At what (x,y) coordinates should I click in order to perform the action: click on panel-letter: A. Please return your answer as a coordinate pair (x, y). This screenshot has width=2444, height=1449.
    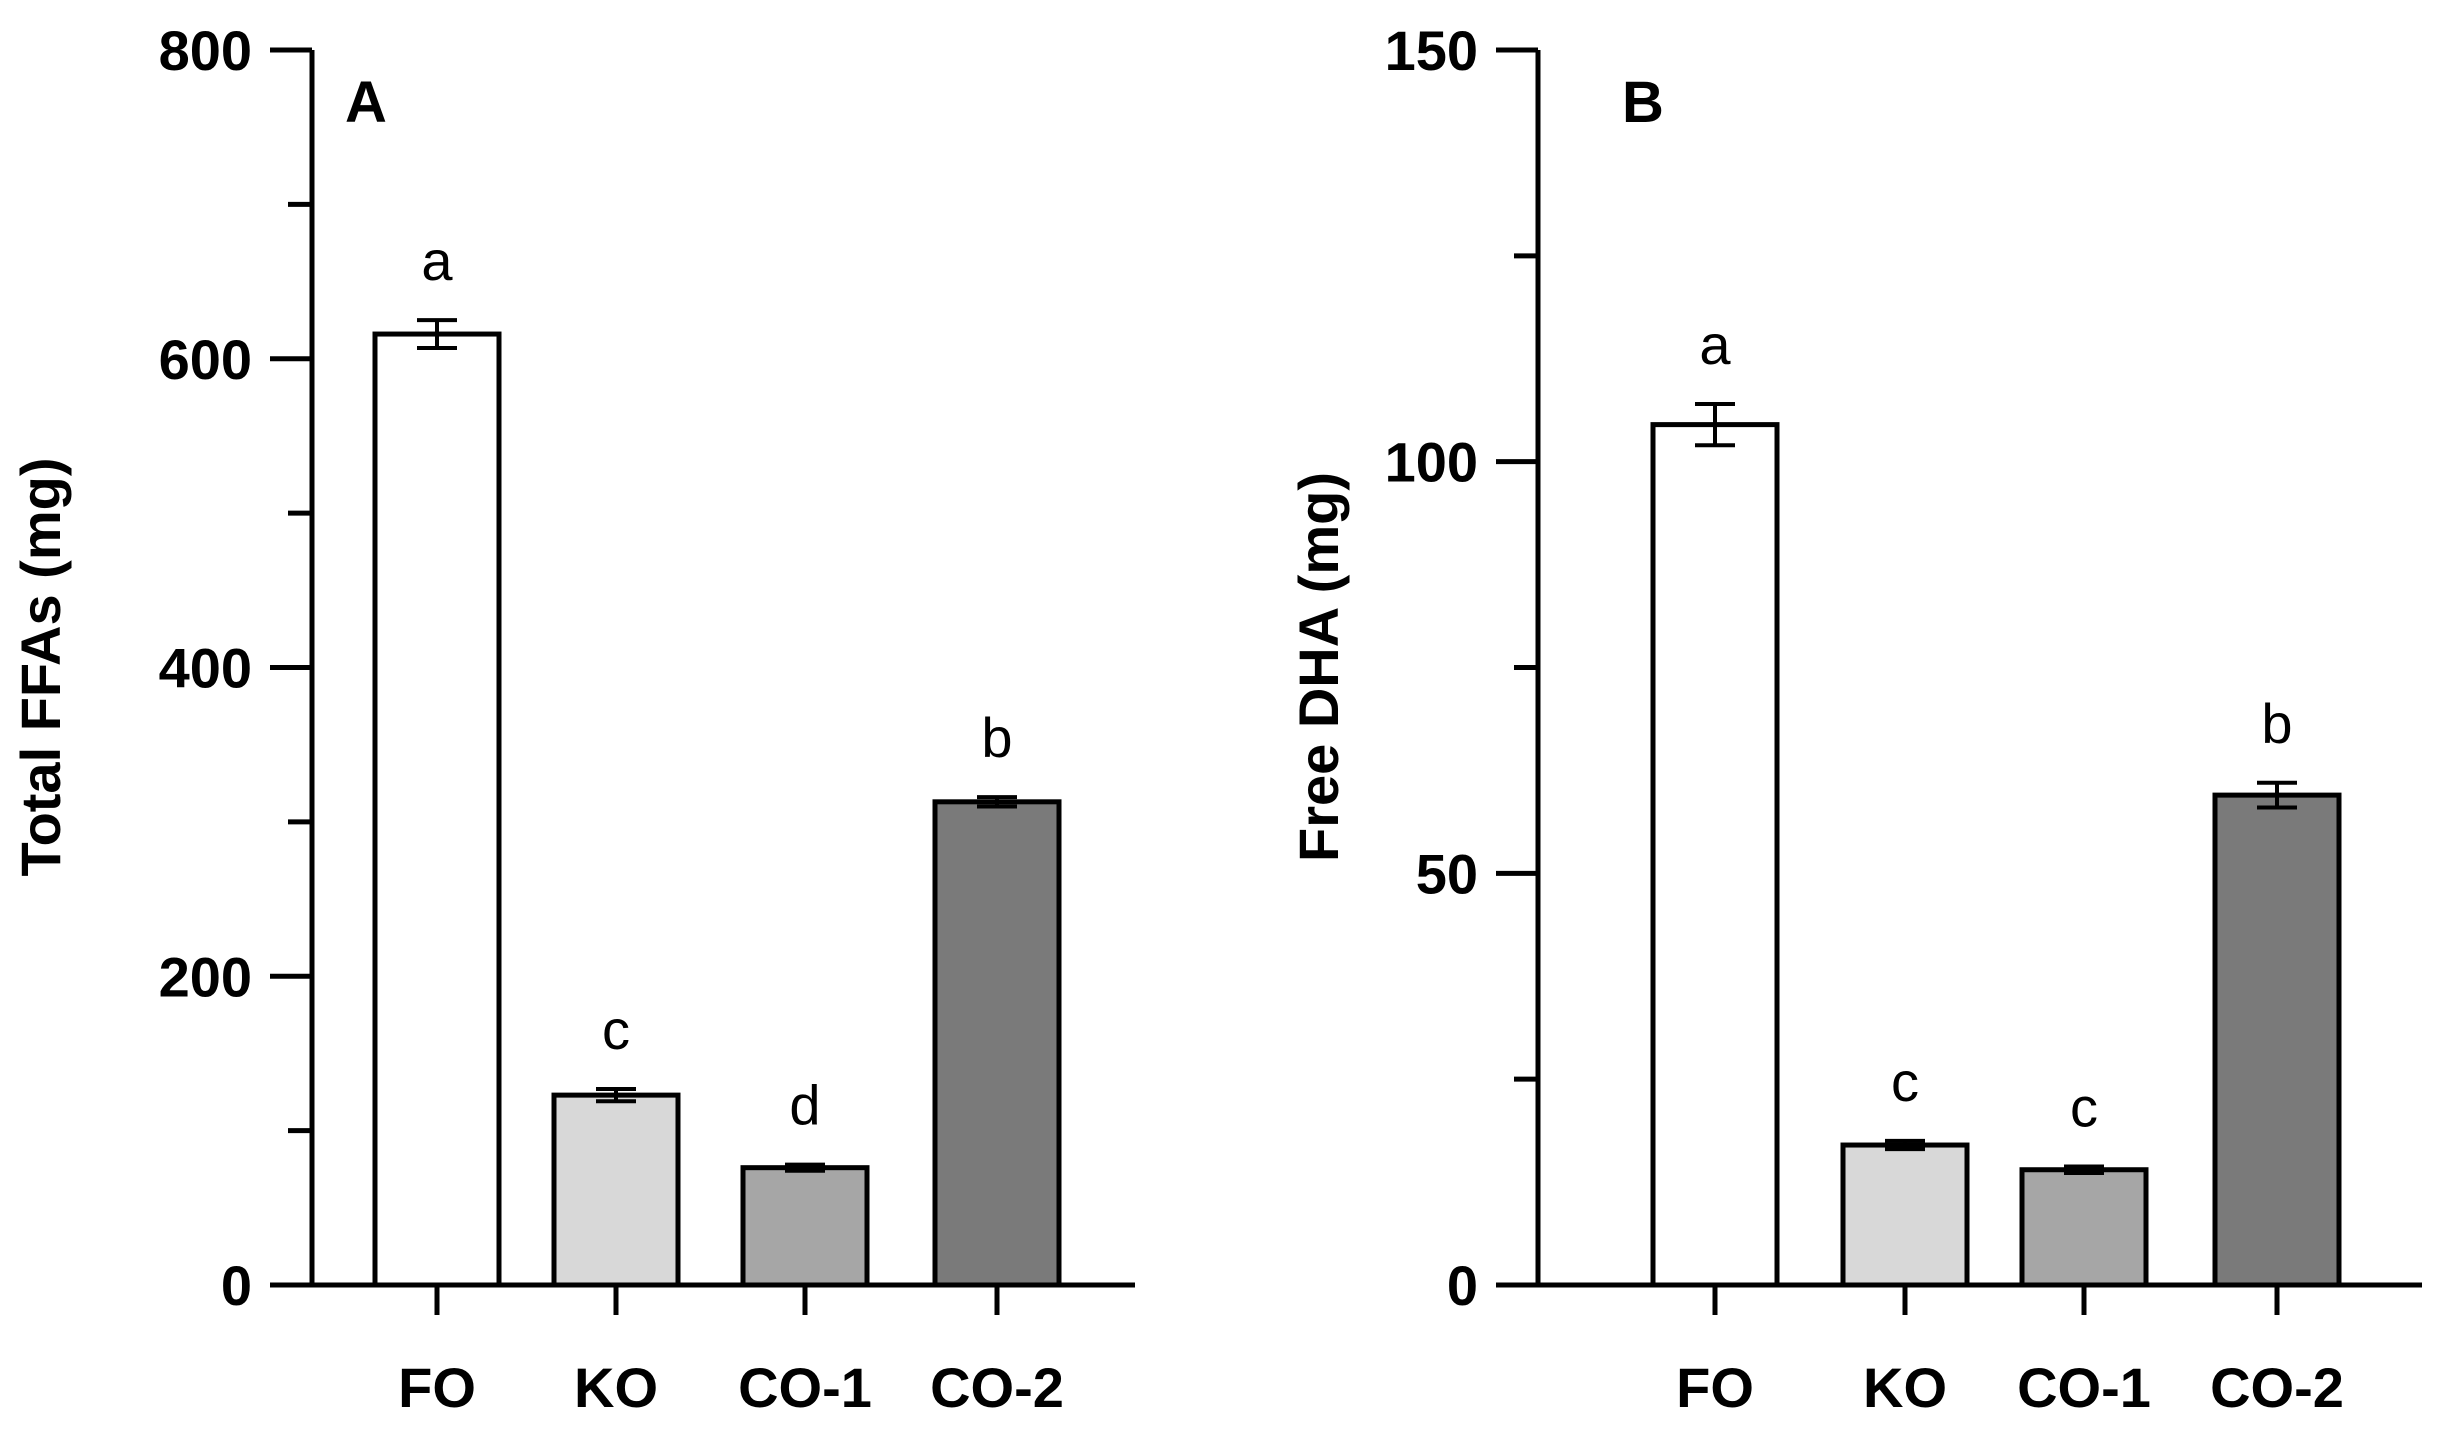
    Looking at the image, I should click on (366, 102).